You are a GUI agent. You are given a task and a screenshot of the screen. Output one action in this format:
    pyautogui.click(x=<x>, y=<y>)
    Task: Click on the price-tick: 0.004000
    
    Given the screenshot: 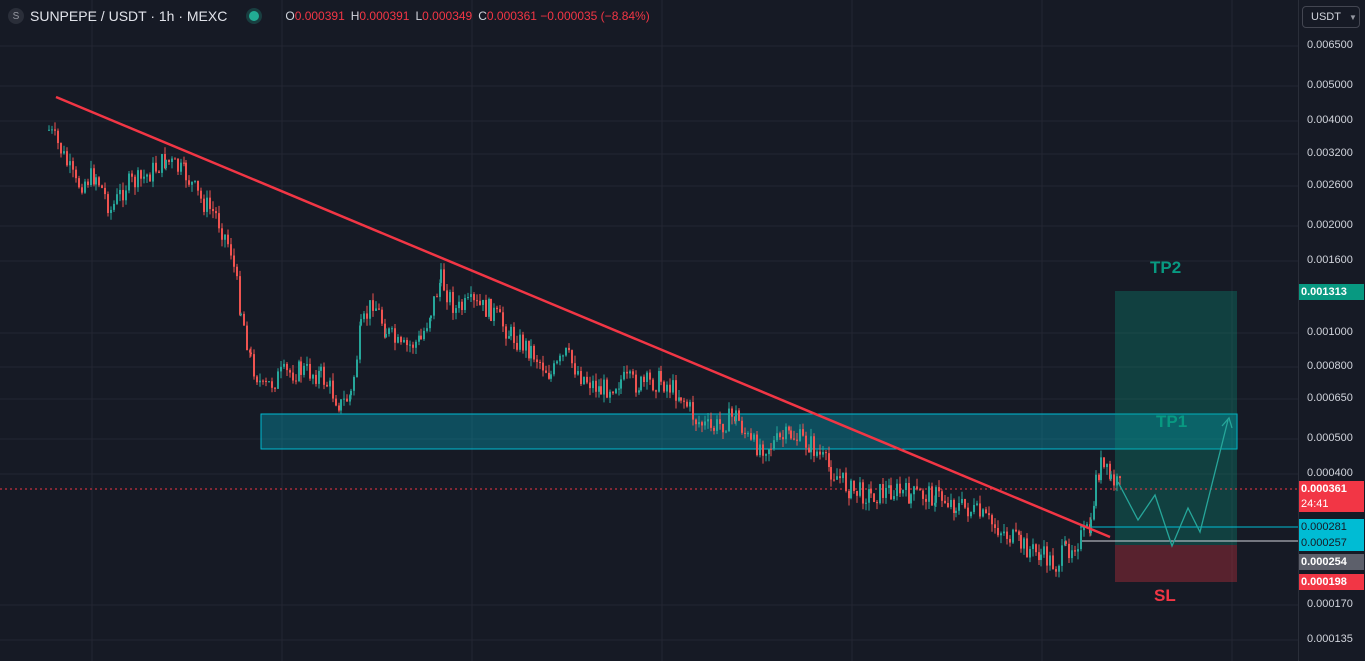 What is the action you would take?
    pyautogui.click(x=1330, y=120)
    